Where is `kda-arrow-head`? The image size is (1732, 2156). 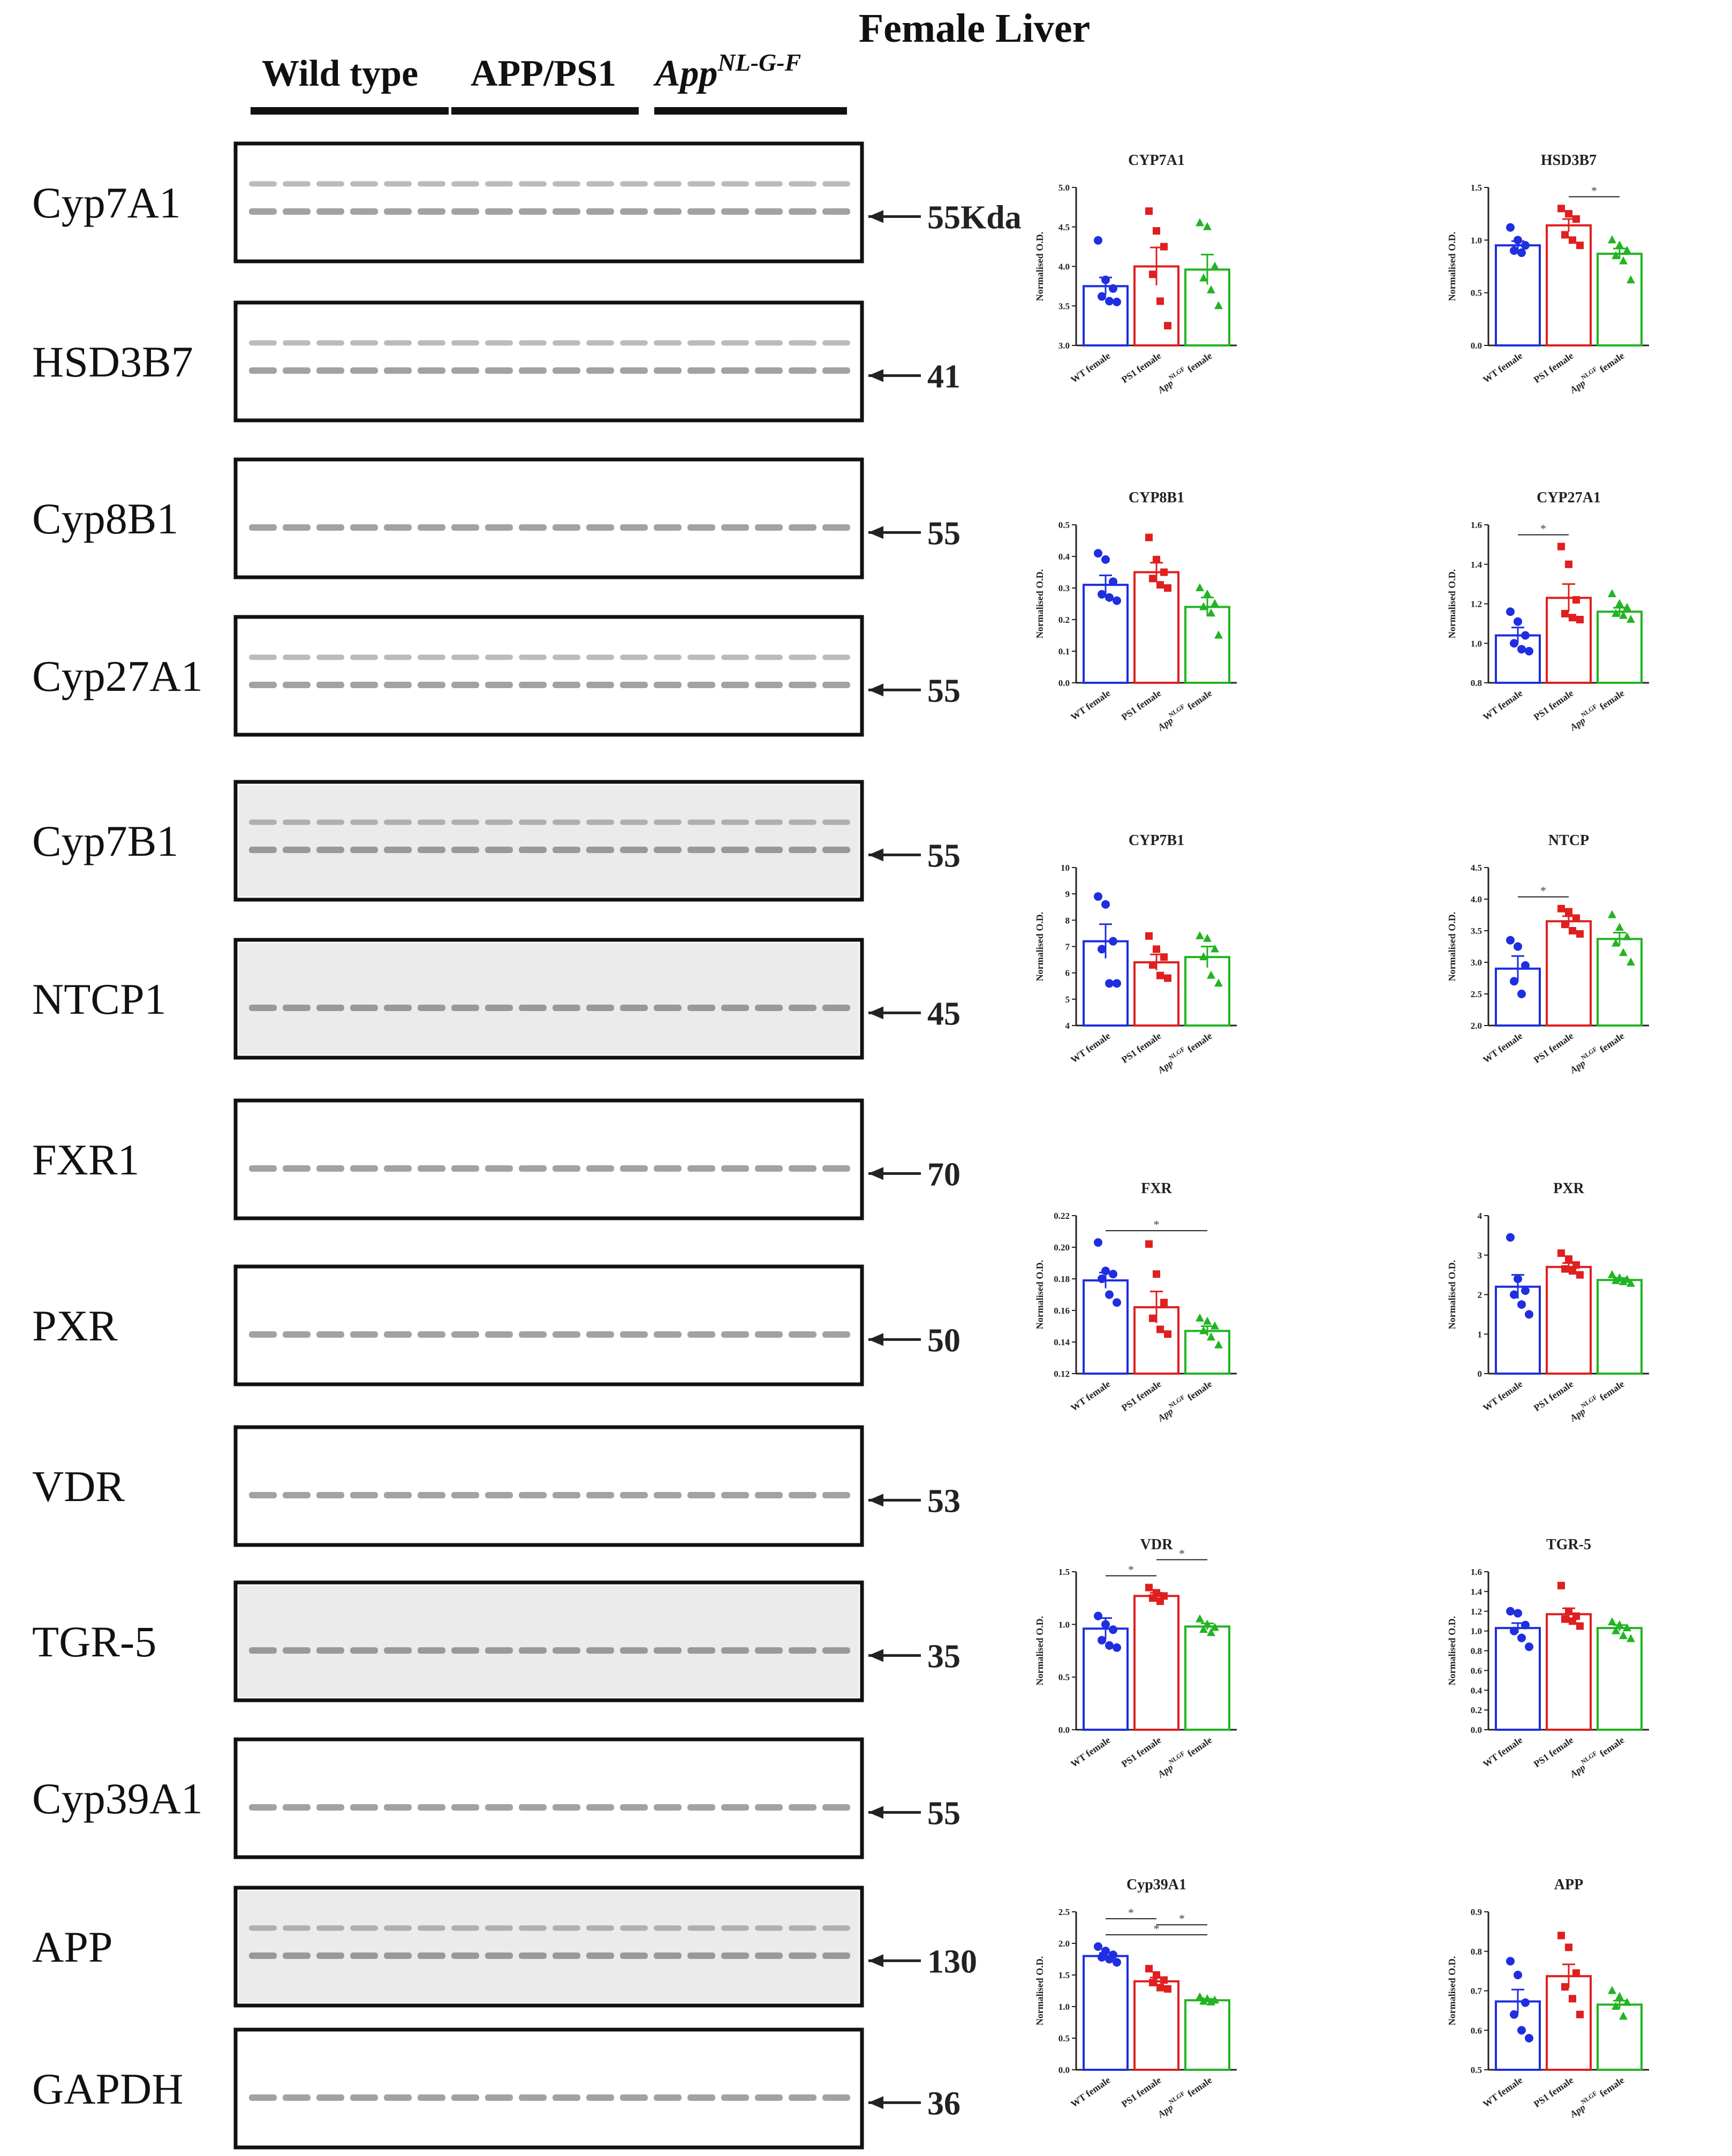 kda-arrow-head is located at coordinates (875, 690).